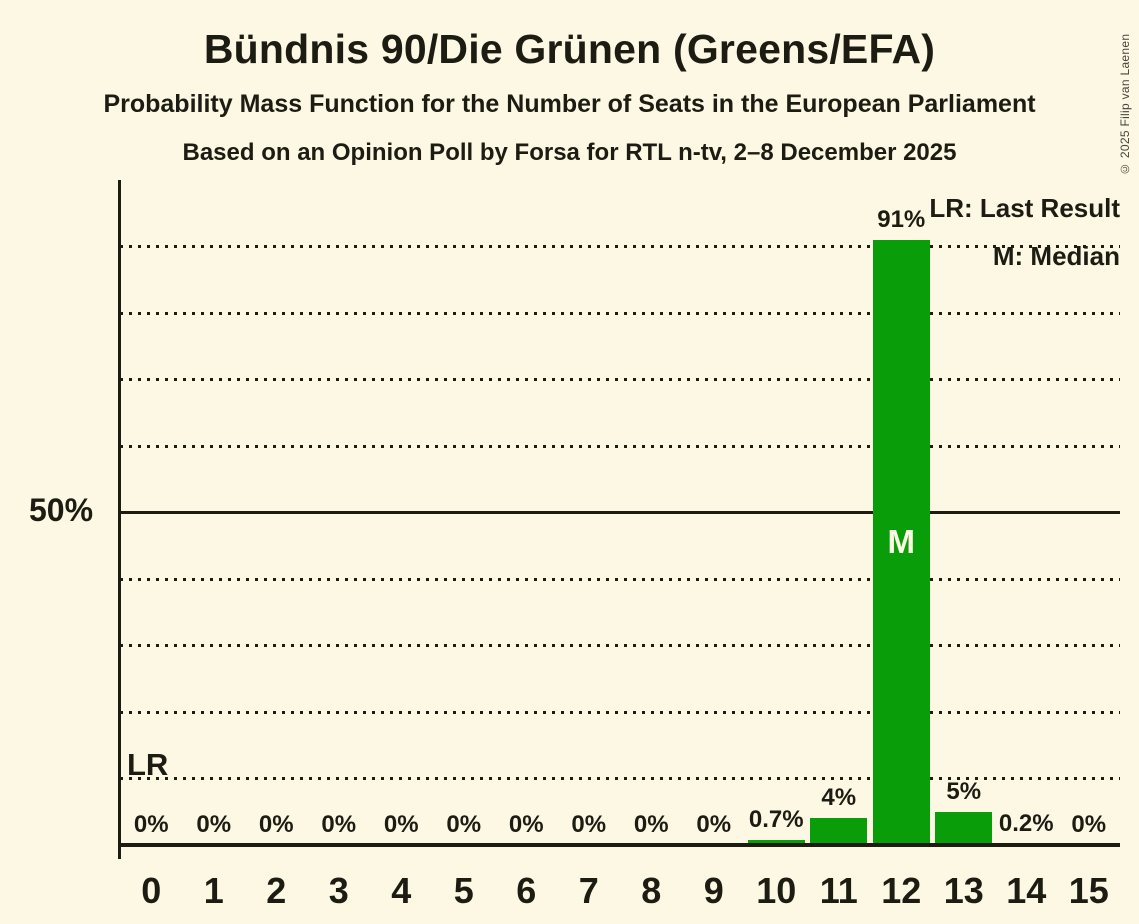 This screenshot has height=924, width=1139. I want to click on x-tick-label-12: 12, so click(901, 890).